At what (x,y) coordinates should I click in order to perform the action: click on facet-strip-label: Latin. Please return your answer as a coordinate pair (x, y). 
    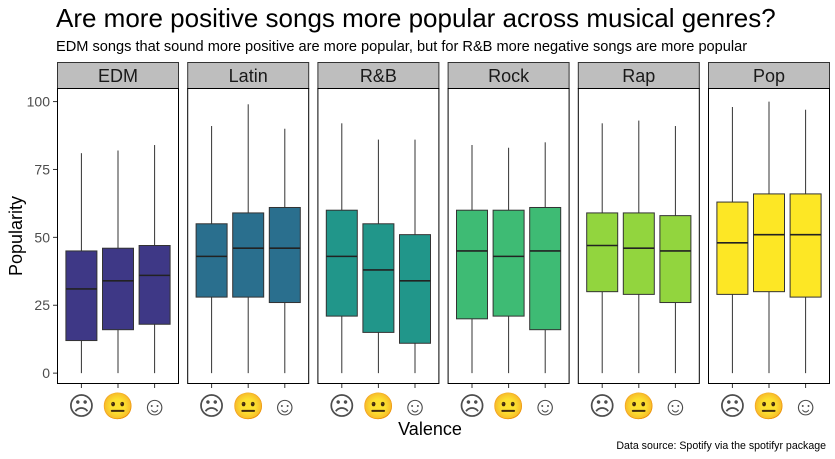
    Looking at the image, I should click on (248, 76).